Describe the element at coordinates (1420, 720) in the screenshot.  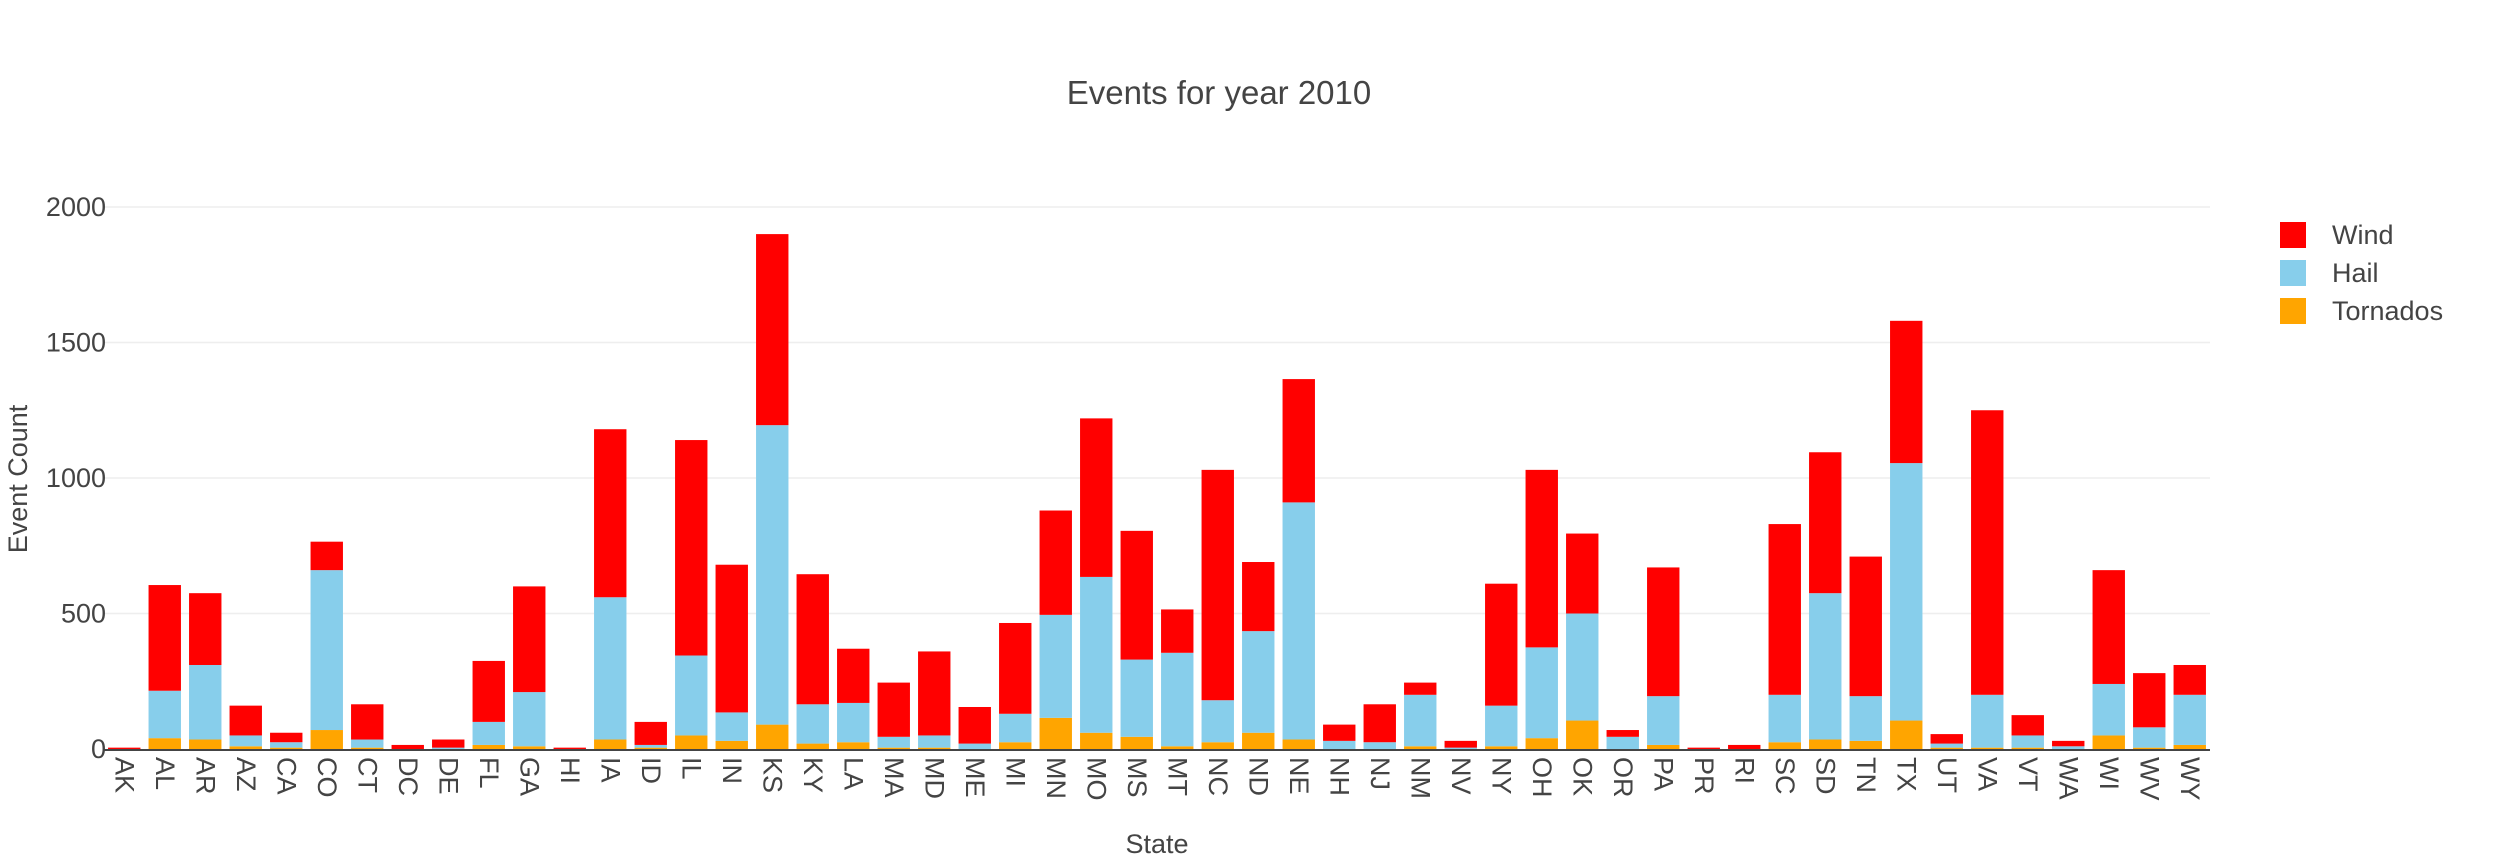
I see `bar-hail-nm` at that location.